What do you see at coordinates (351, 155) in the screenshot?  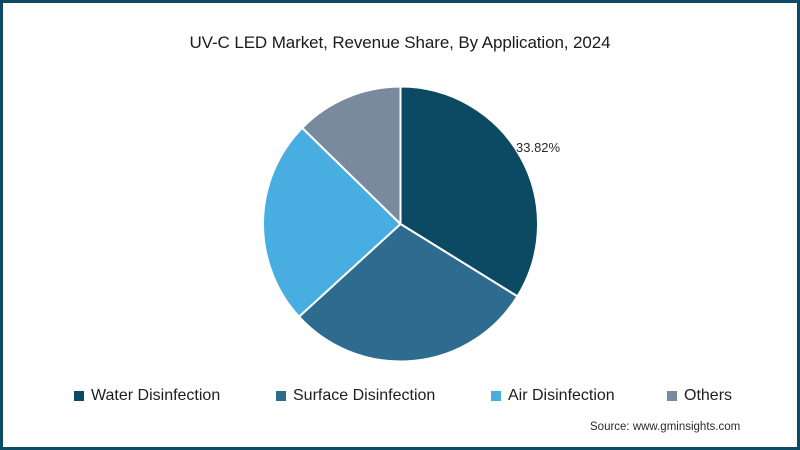 I see `pie-slice-others` at bounding box center [351, 155].